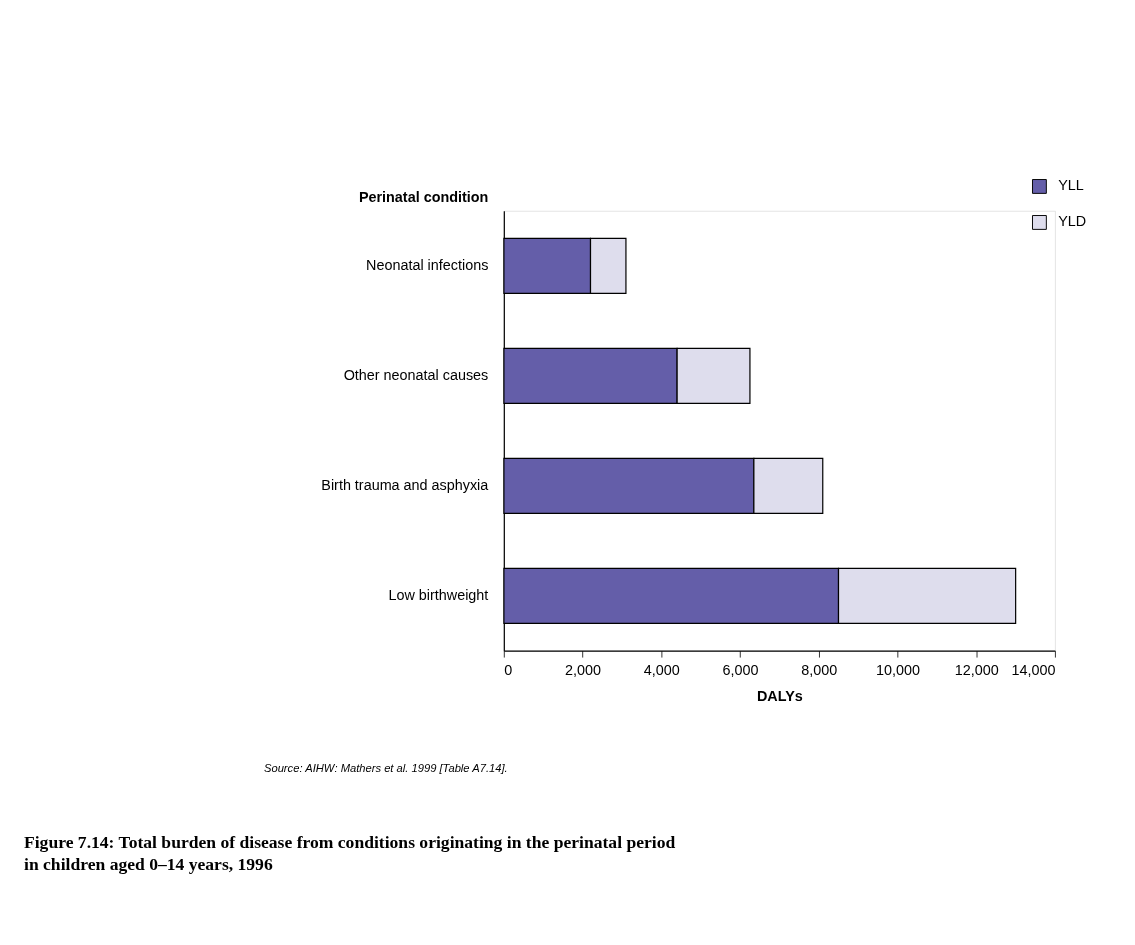 The width and height of the screenshot is (1135, 945). Describe the element at coordinates (976, 670) in the screenshot. I see `x-tick-label: 12,000` at that location.